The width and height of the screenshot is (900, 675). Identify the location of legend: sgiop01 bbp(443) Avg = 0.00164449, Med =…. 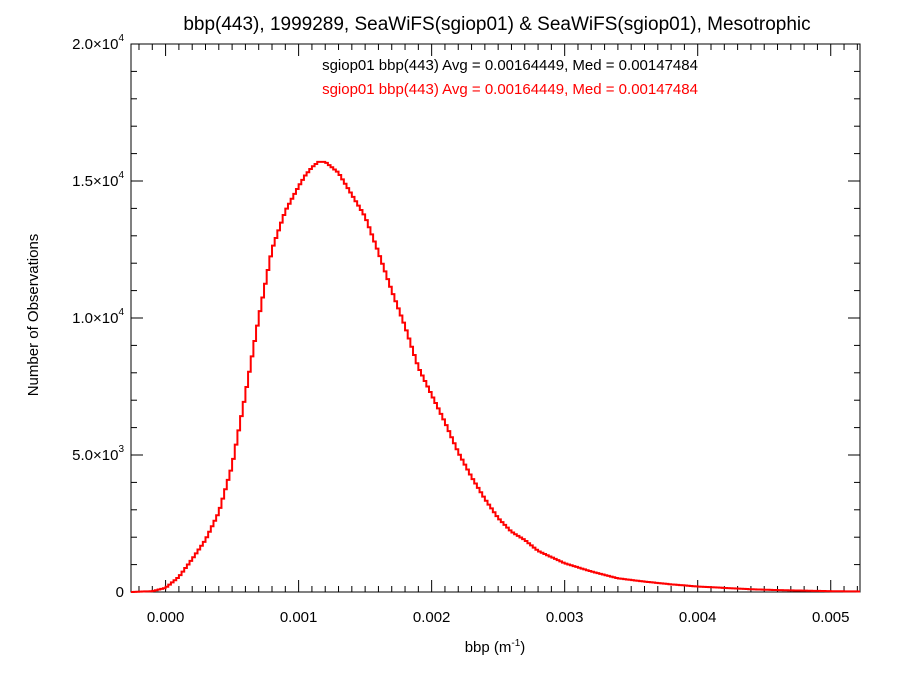
(510, 77).